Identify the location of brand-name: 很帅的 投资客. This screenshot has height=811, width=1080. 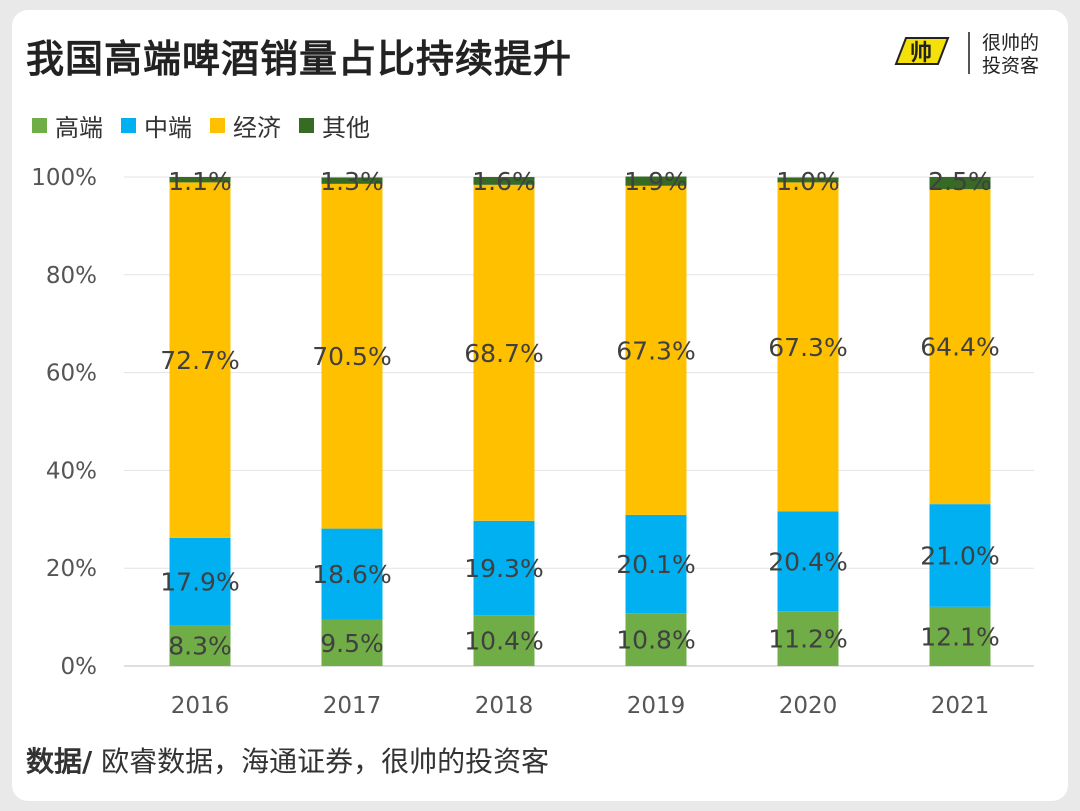
(1010, 55).